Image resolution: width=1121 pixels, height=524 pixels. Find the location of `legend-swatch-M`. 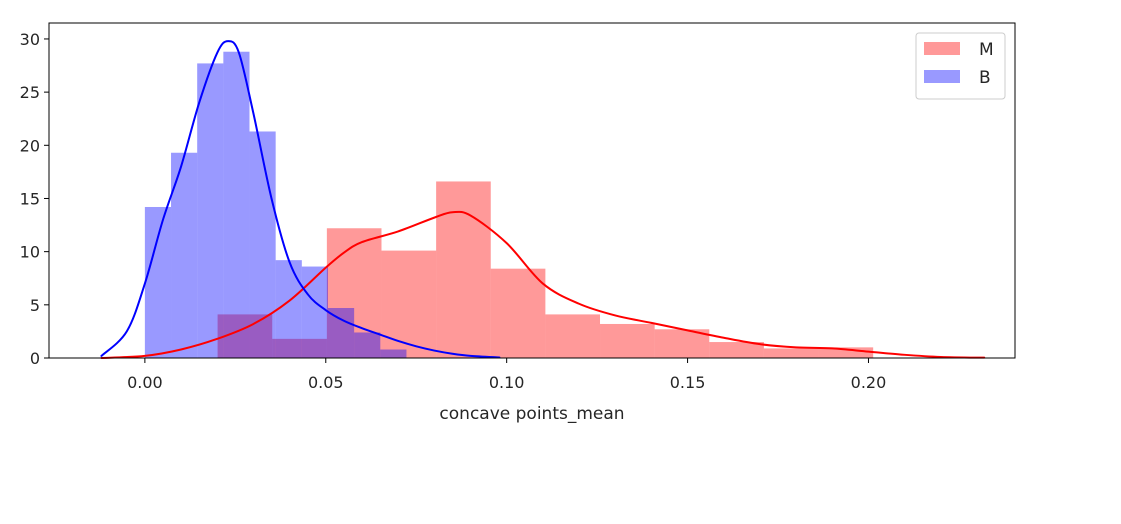

legend-swatch-M is located at coordinates (942, 48).